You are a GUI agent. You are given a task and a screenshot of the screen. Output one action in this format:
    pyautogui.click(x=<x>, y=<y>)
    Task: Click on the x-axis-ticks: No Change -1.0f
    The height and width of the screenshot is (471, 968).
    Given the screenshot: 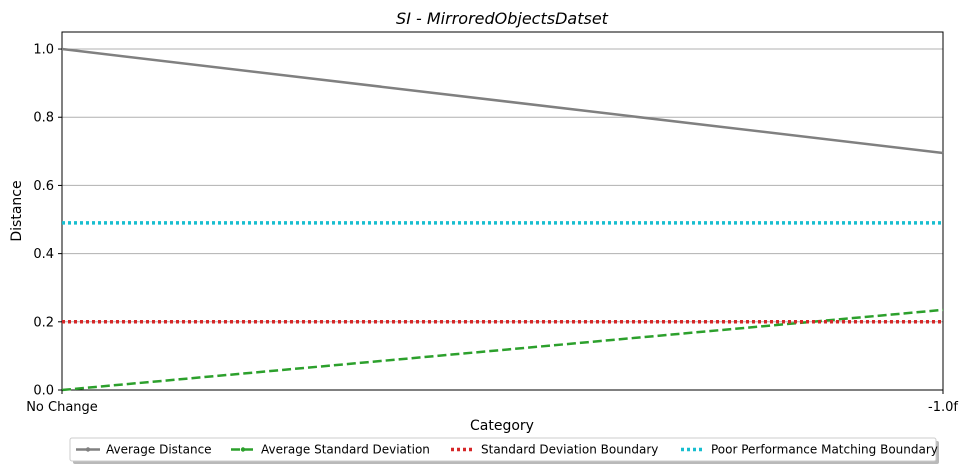 What is the action you would take?
    pyautogui.click(x=492, y=402)
    